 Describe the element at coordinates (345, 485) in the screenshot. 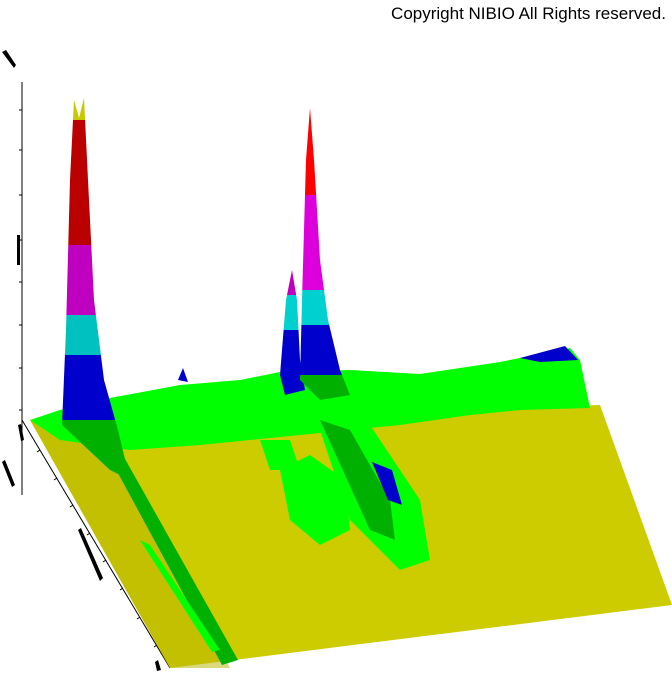

I see `surface-mid-cluster` at that location.